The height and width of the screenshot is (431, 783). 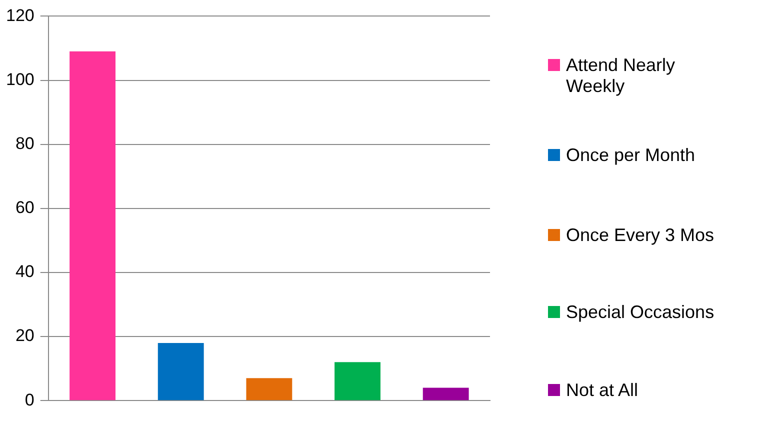 I want to click on y-tick-label: 100, so click(x=20, y=79).